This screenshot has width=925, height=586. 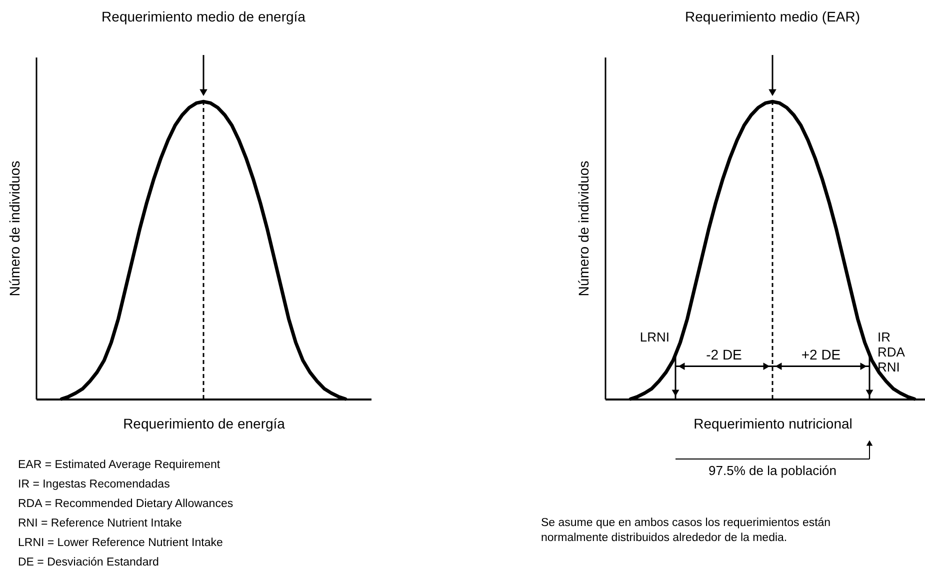 What do you see at coordinates (772, 470) in the screenshot?
I see `text: 97.5% de la población` at bounding box center [772, 470].